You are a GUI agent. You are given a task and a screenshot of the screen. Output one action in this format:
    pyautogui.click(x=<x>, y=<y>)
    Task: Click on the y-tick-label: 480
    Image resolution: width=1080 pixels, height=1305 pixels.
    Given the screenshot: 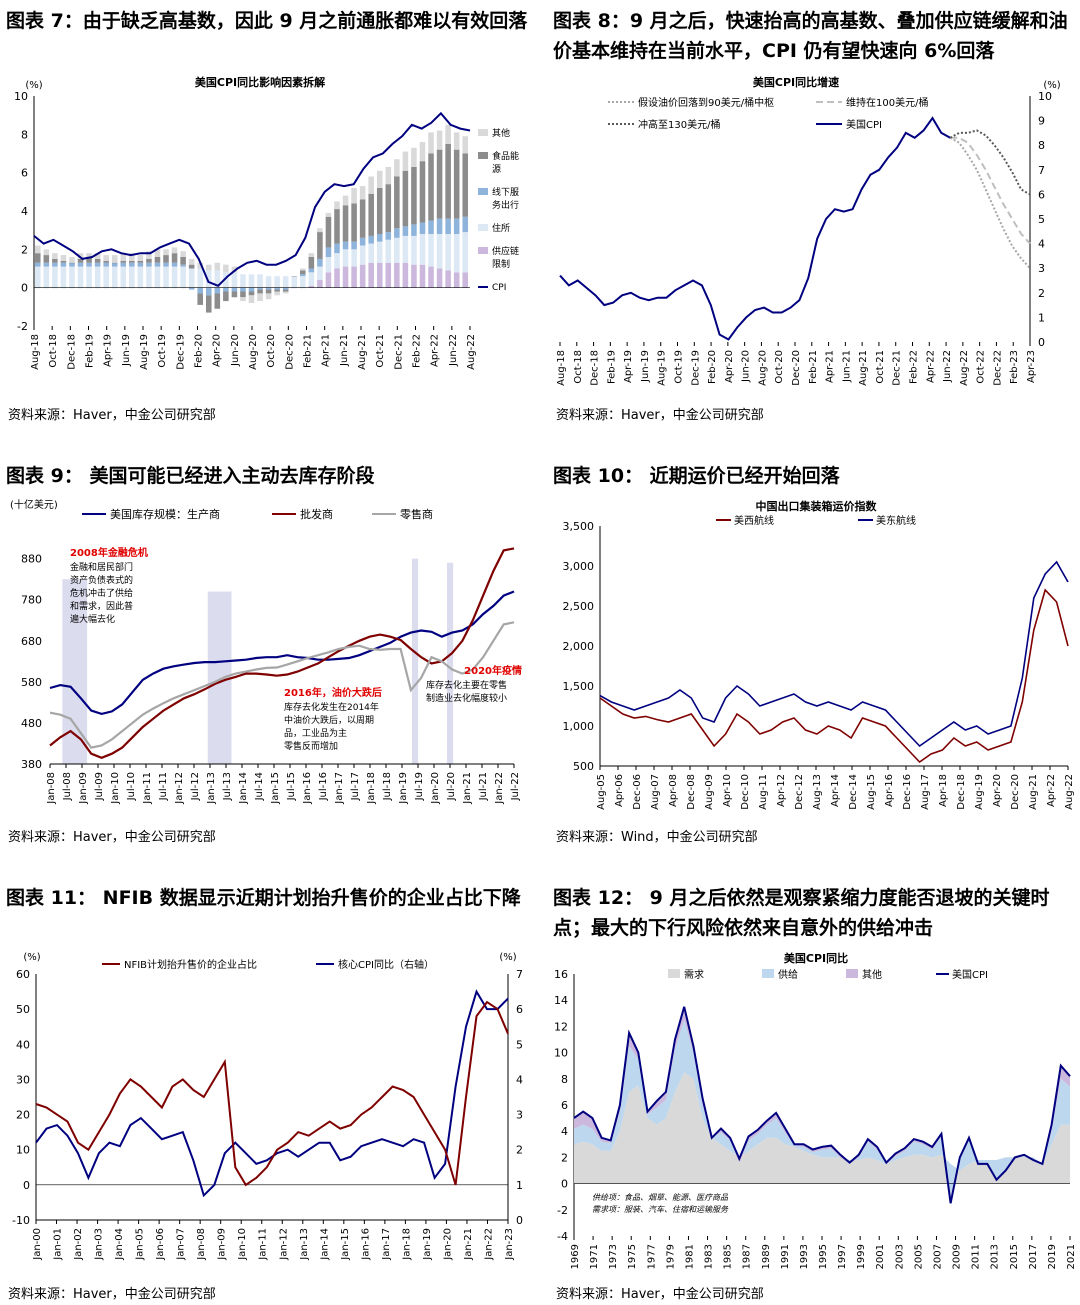 What is the action you would take?
    pyautogui.click(x=31, y=723)
    